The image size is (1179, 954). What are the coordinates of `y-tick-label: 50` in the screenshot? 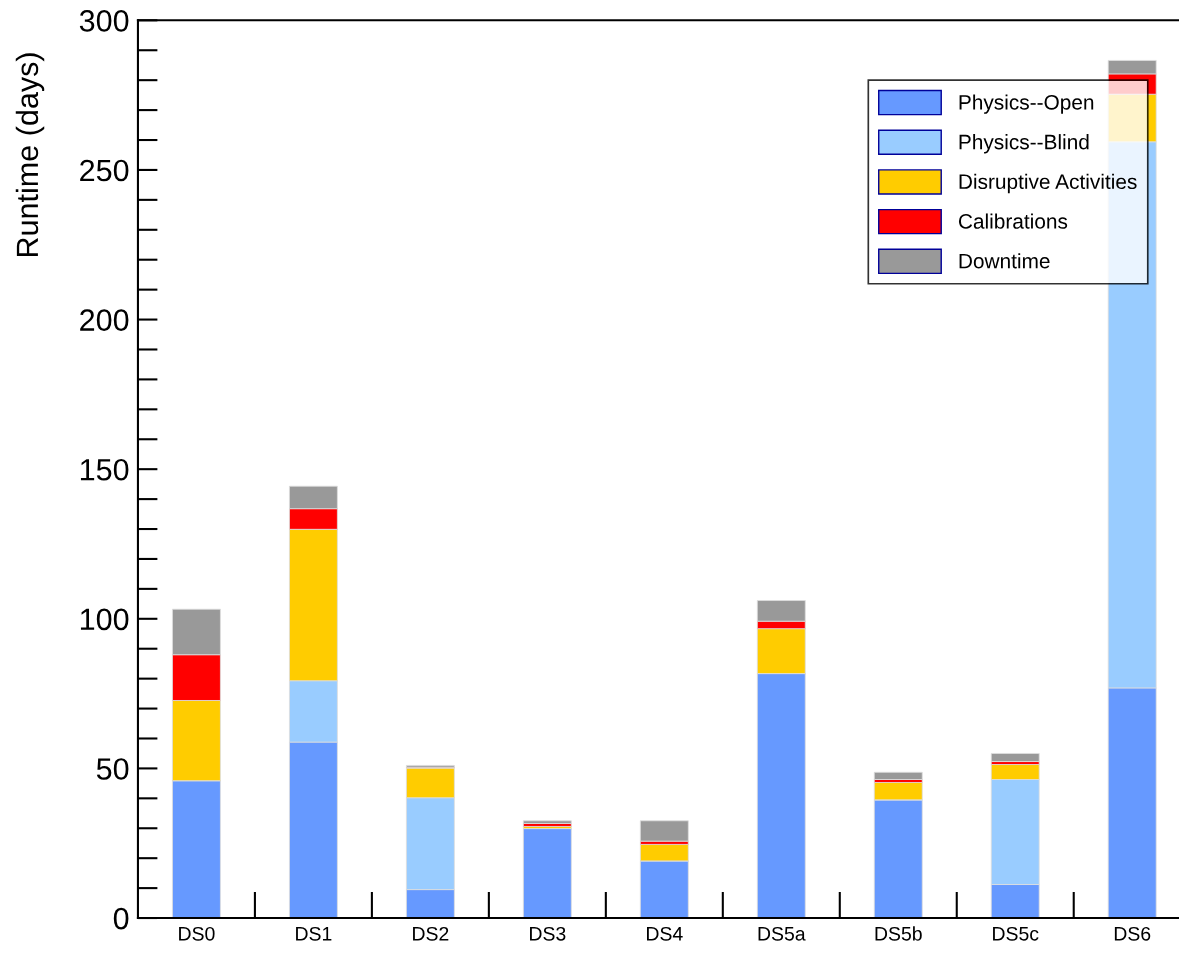 It's located at (112, 769).